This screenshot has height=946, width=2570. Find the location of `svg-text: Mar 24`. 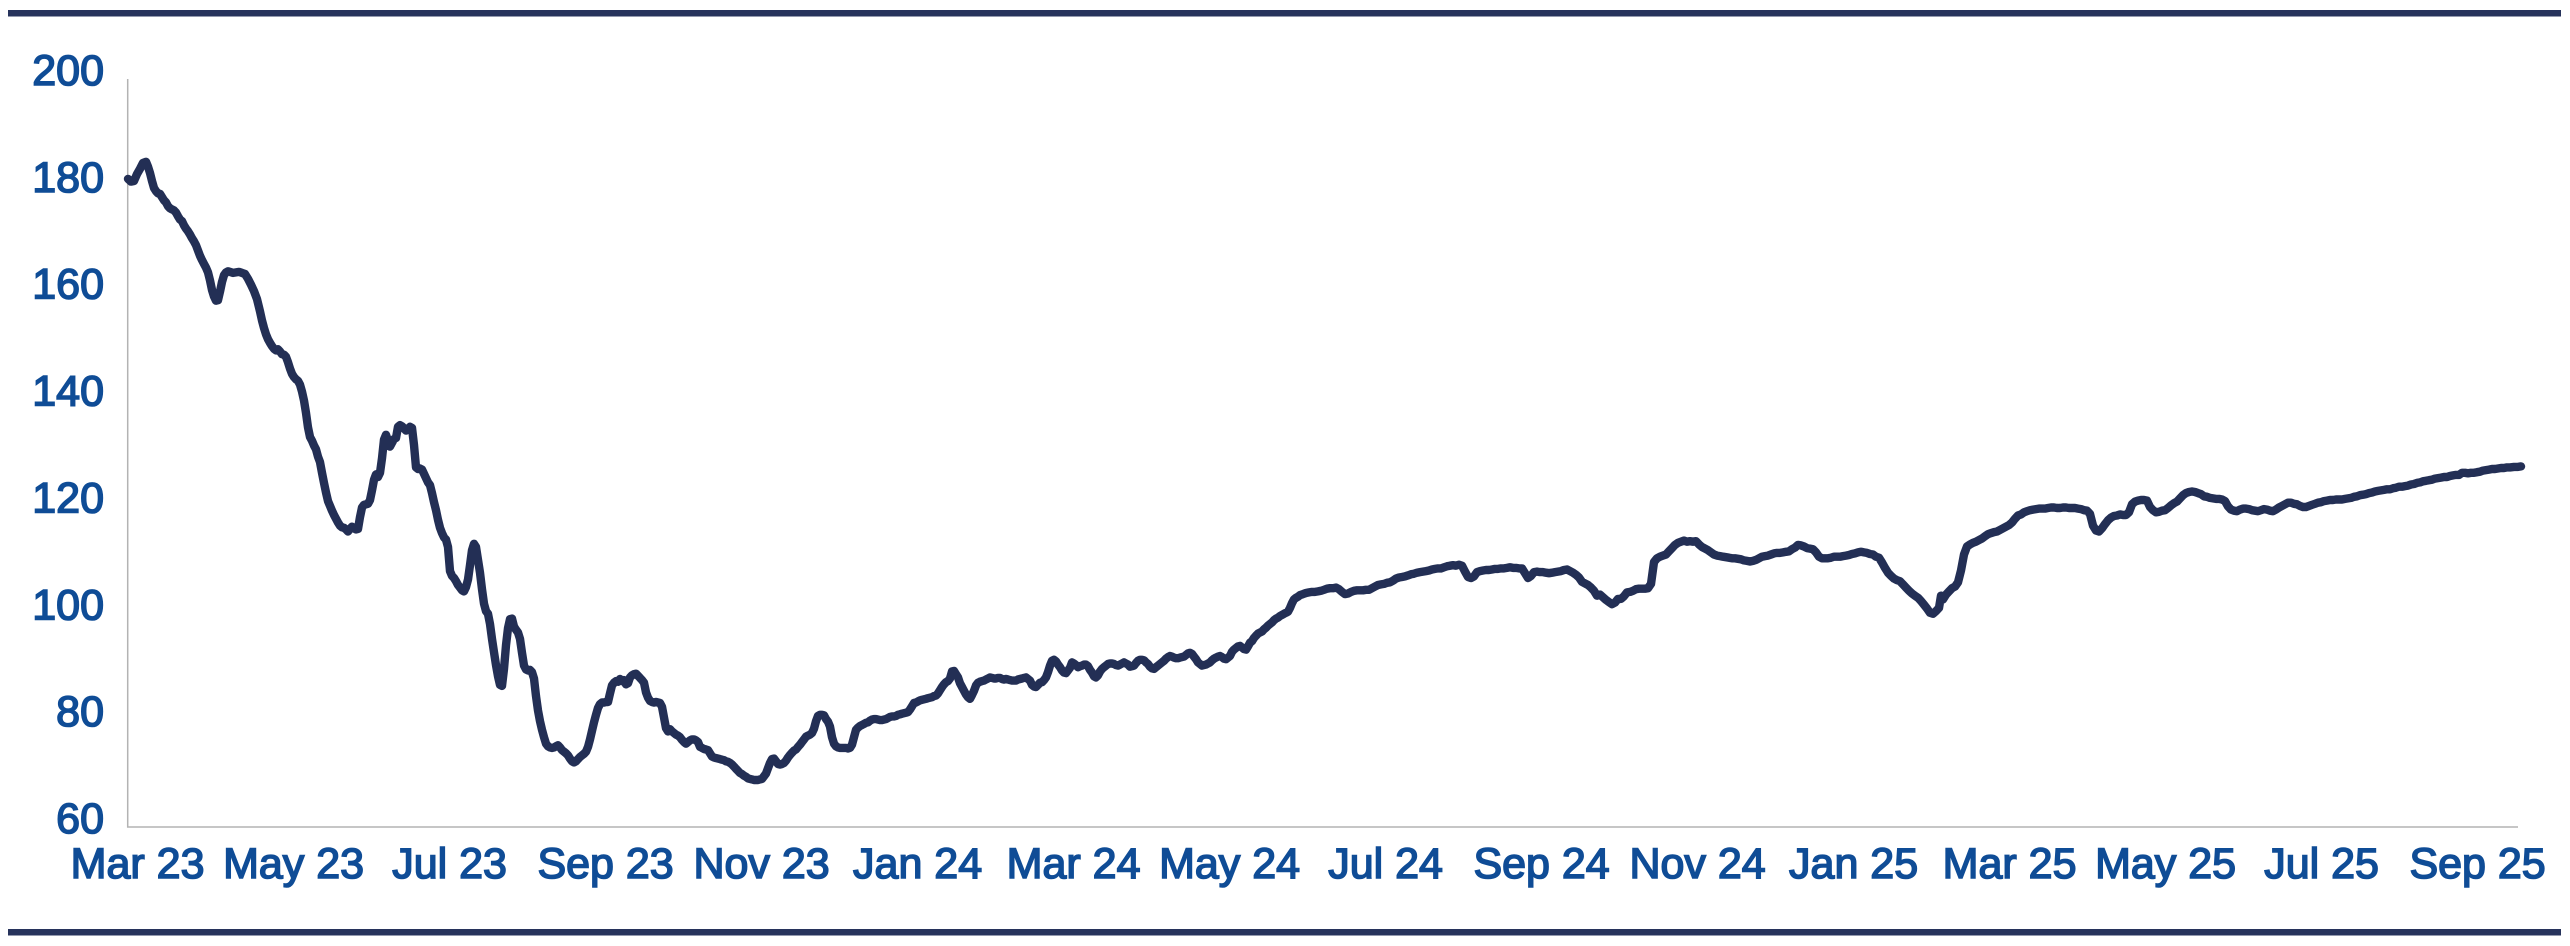

svg-text: Mar 24 is located at coordinates (1074, 864).